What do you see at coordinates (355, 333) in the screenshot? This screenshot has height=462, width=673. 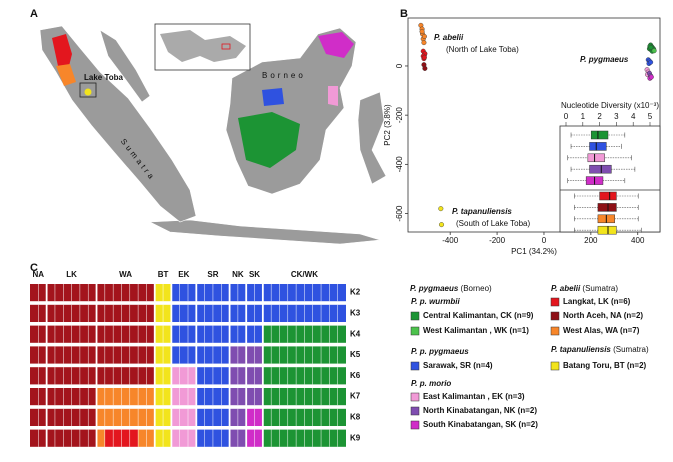 I see `row-label: K4` at bounding box center [355, 333].